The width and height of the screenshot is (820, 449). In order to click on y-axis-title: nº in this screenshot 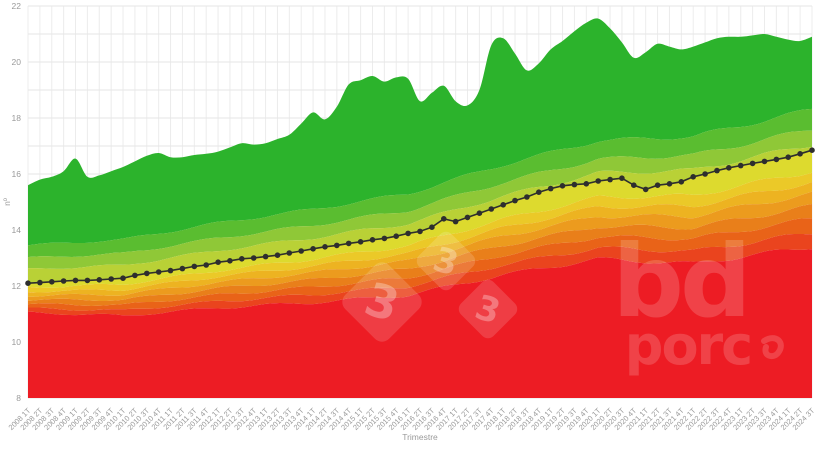, I will do `click(7, 202)`.